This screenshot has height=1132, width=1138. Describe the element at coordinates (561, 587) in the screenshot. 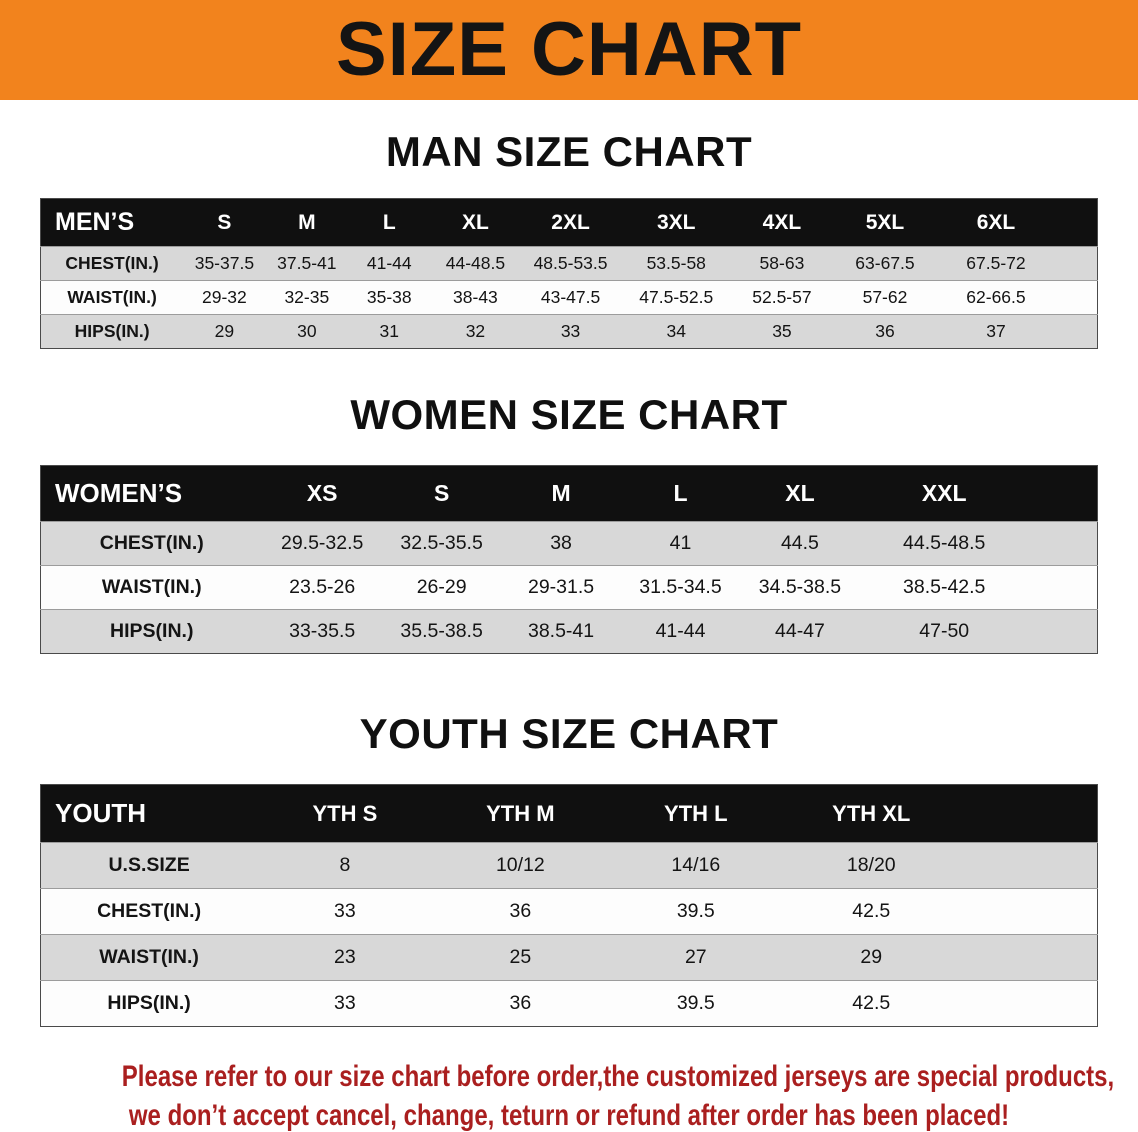

I see `size-value: 29-31.5` at that location.